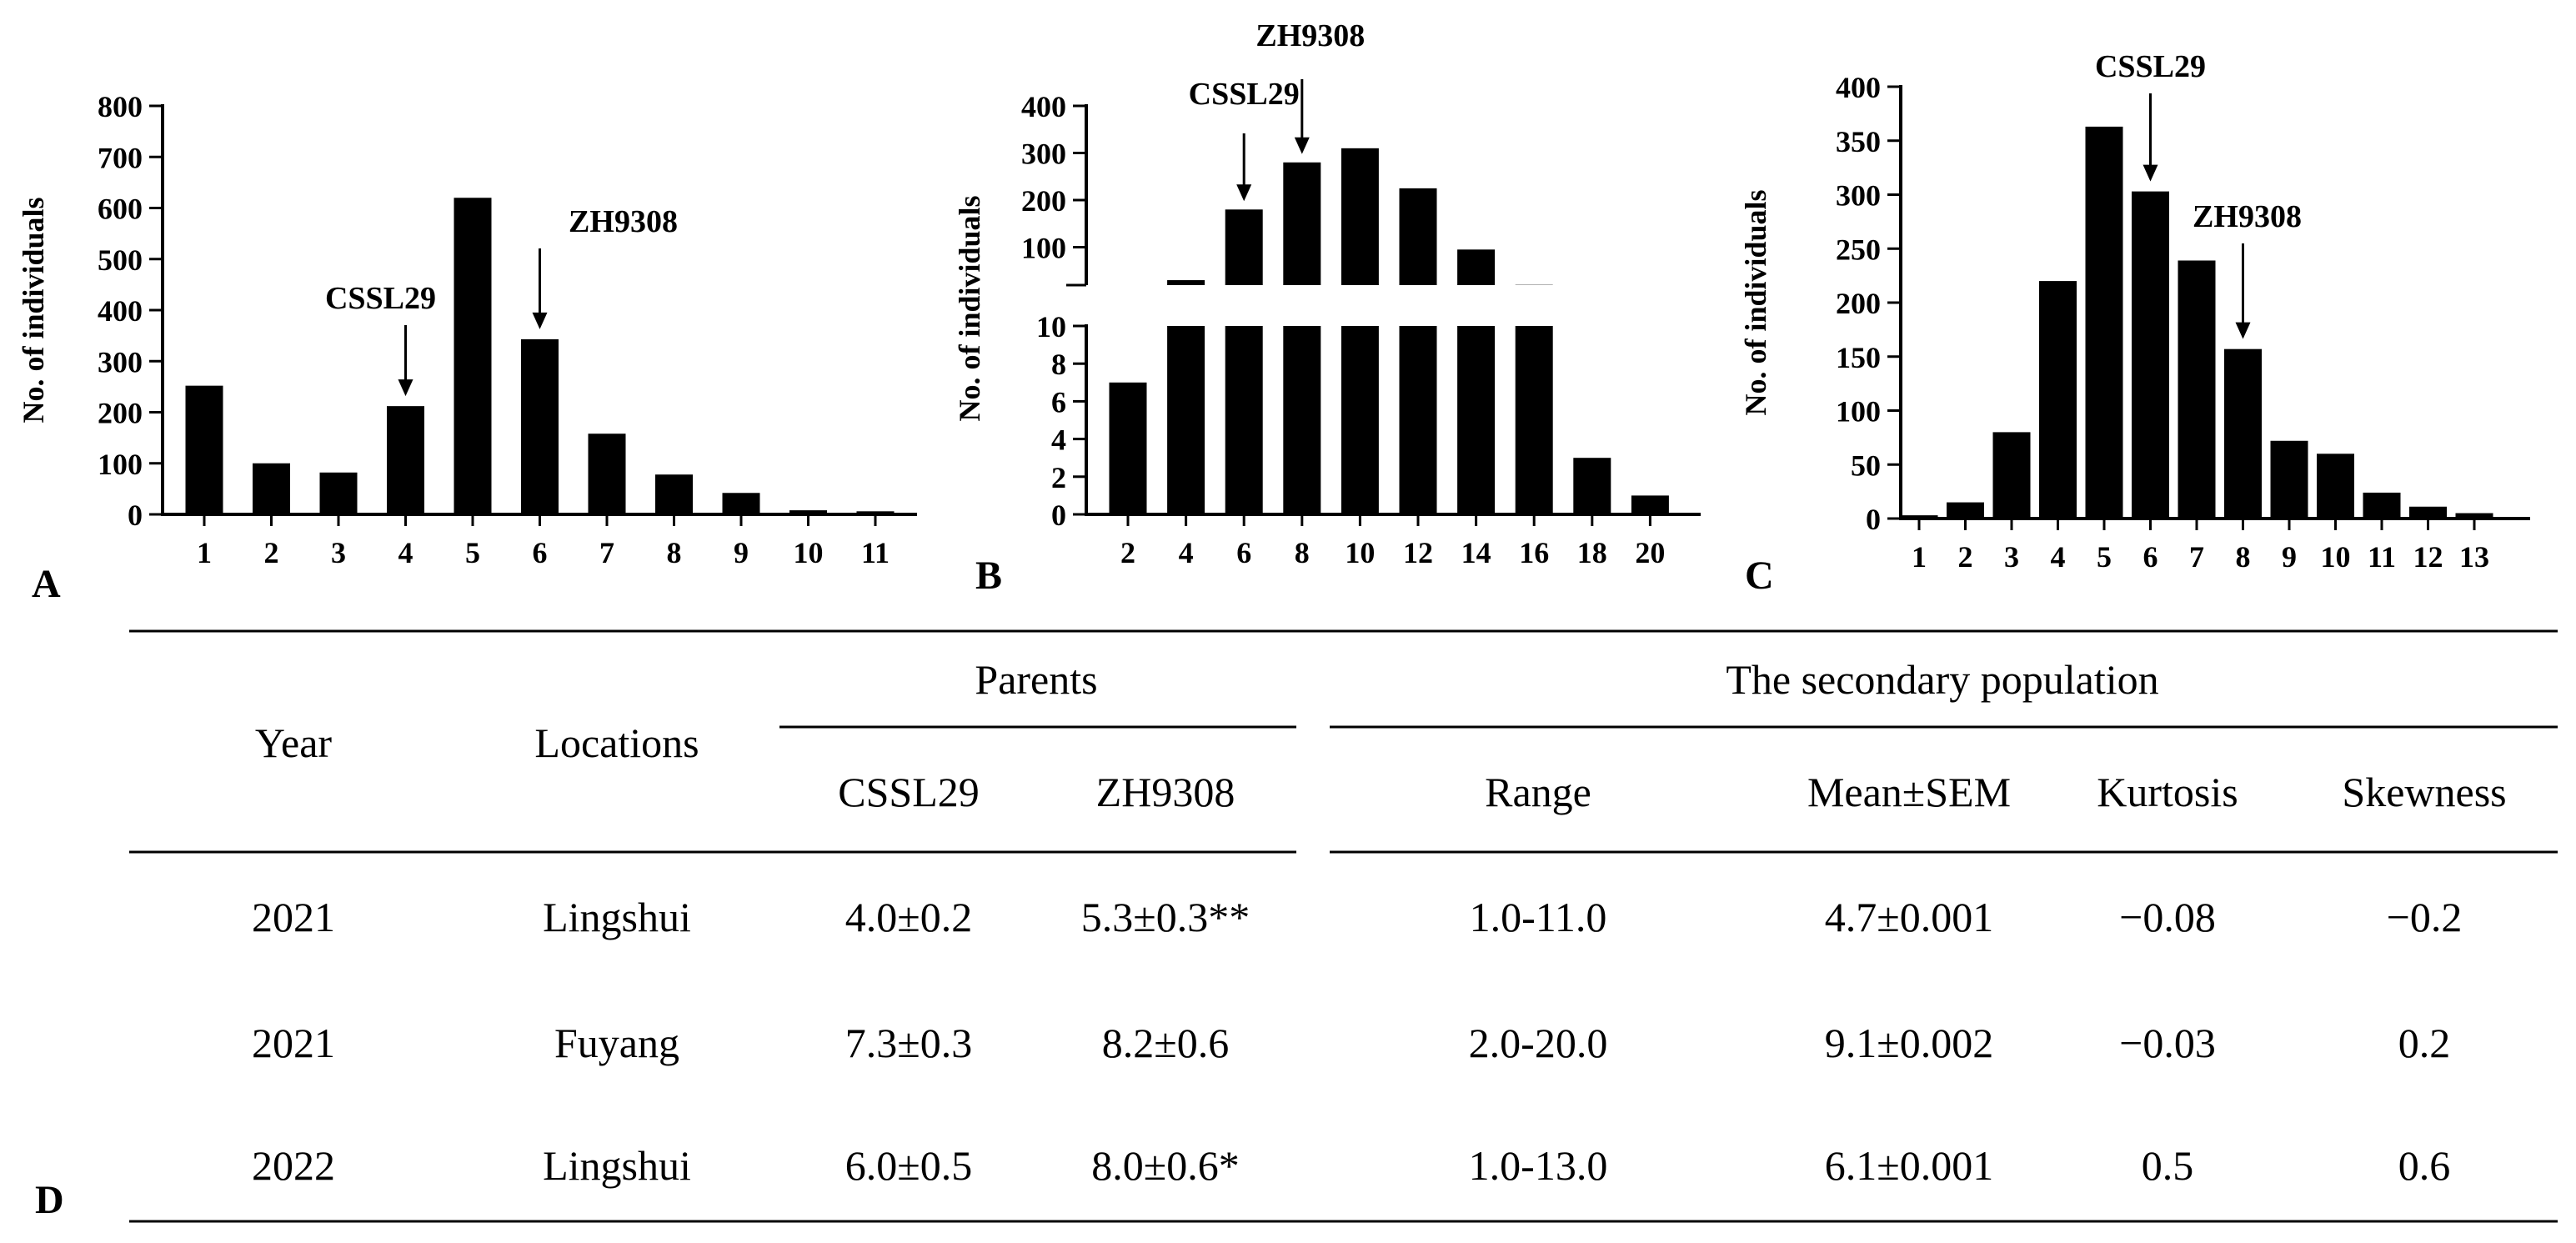 The width and height of the screenshot is (2576, 1243). Describe the element at coordinates (1866, 465) in the screenshot. I see `y-tick-label: 50` at that location.